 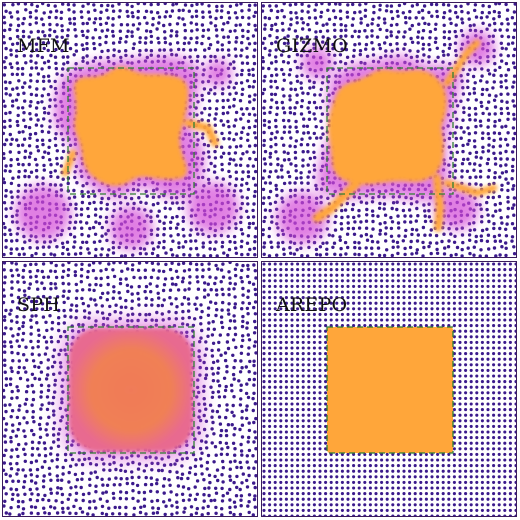 I want to click on panel-mfm-label: MFM, so click(x=43, y=46).